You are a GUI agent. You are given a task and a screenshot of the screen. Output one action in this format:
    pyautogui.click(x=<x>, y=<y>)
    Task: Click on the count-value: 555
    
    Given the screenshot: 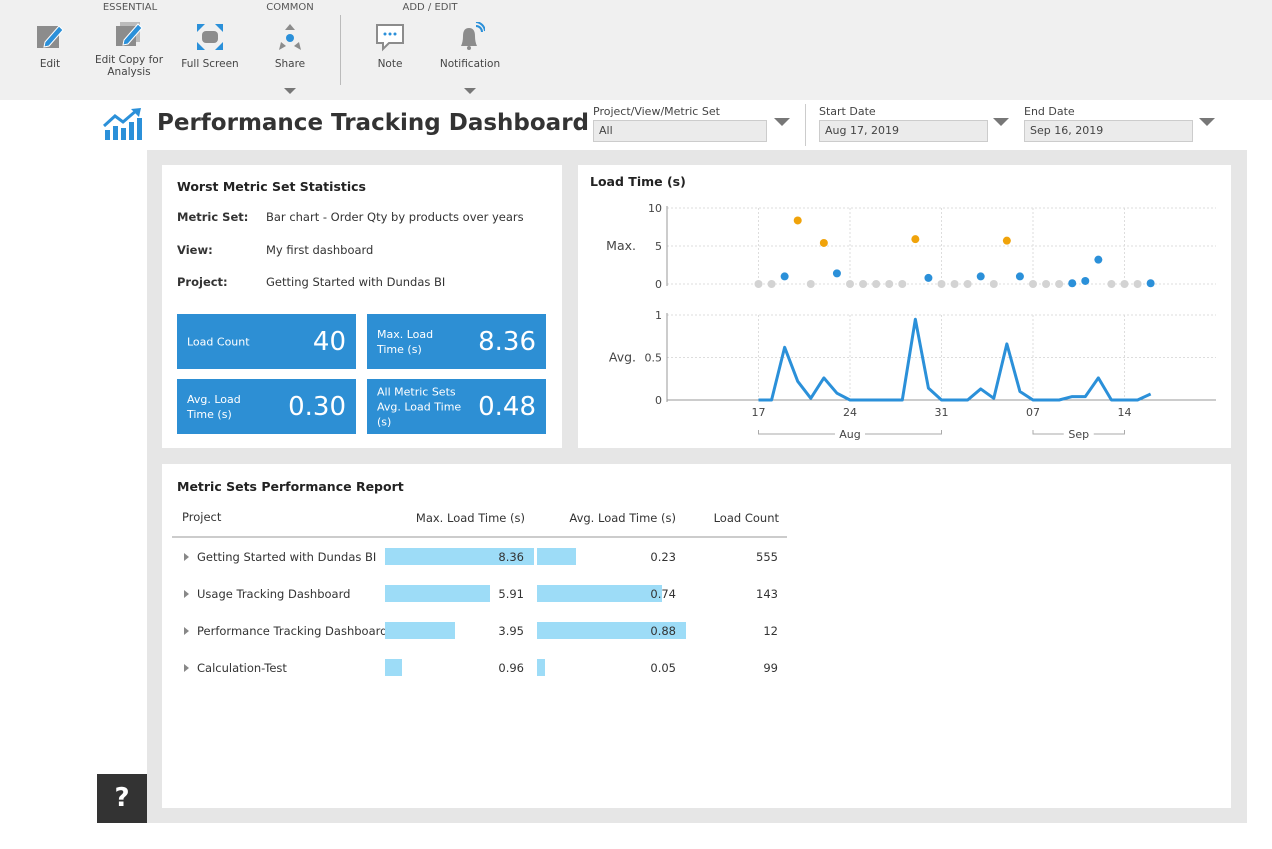 What is the action you would take?
    pyautogui.click(x=767, y=557)
    